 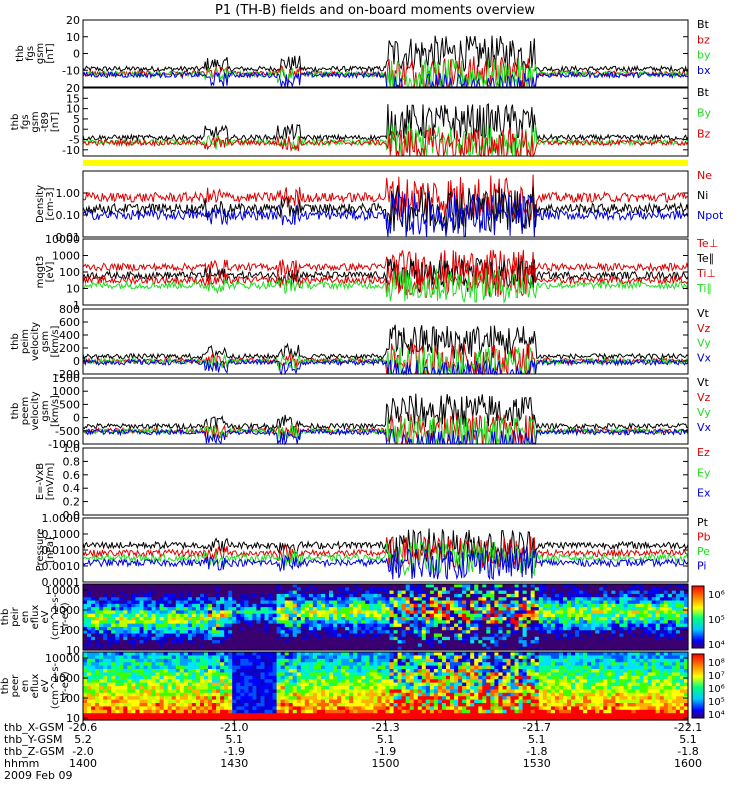 What do you see at coordinates (69, 335) in the screenshot?
I see `y-tick-label: 400` at bounding box center [69, 335].